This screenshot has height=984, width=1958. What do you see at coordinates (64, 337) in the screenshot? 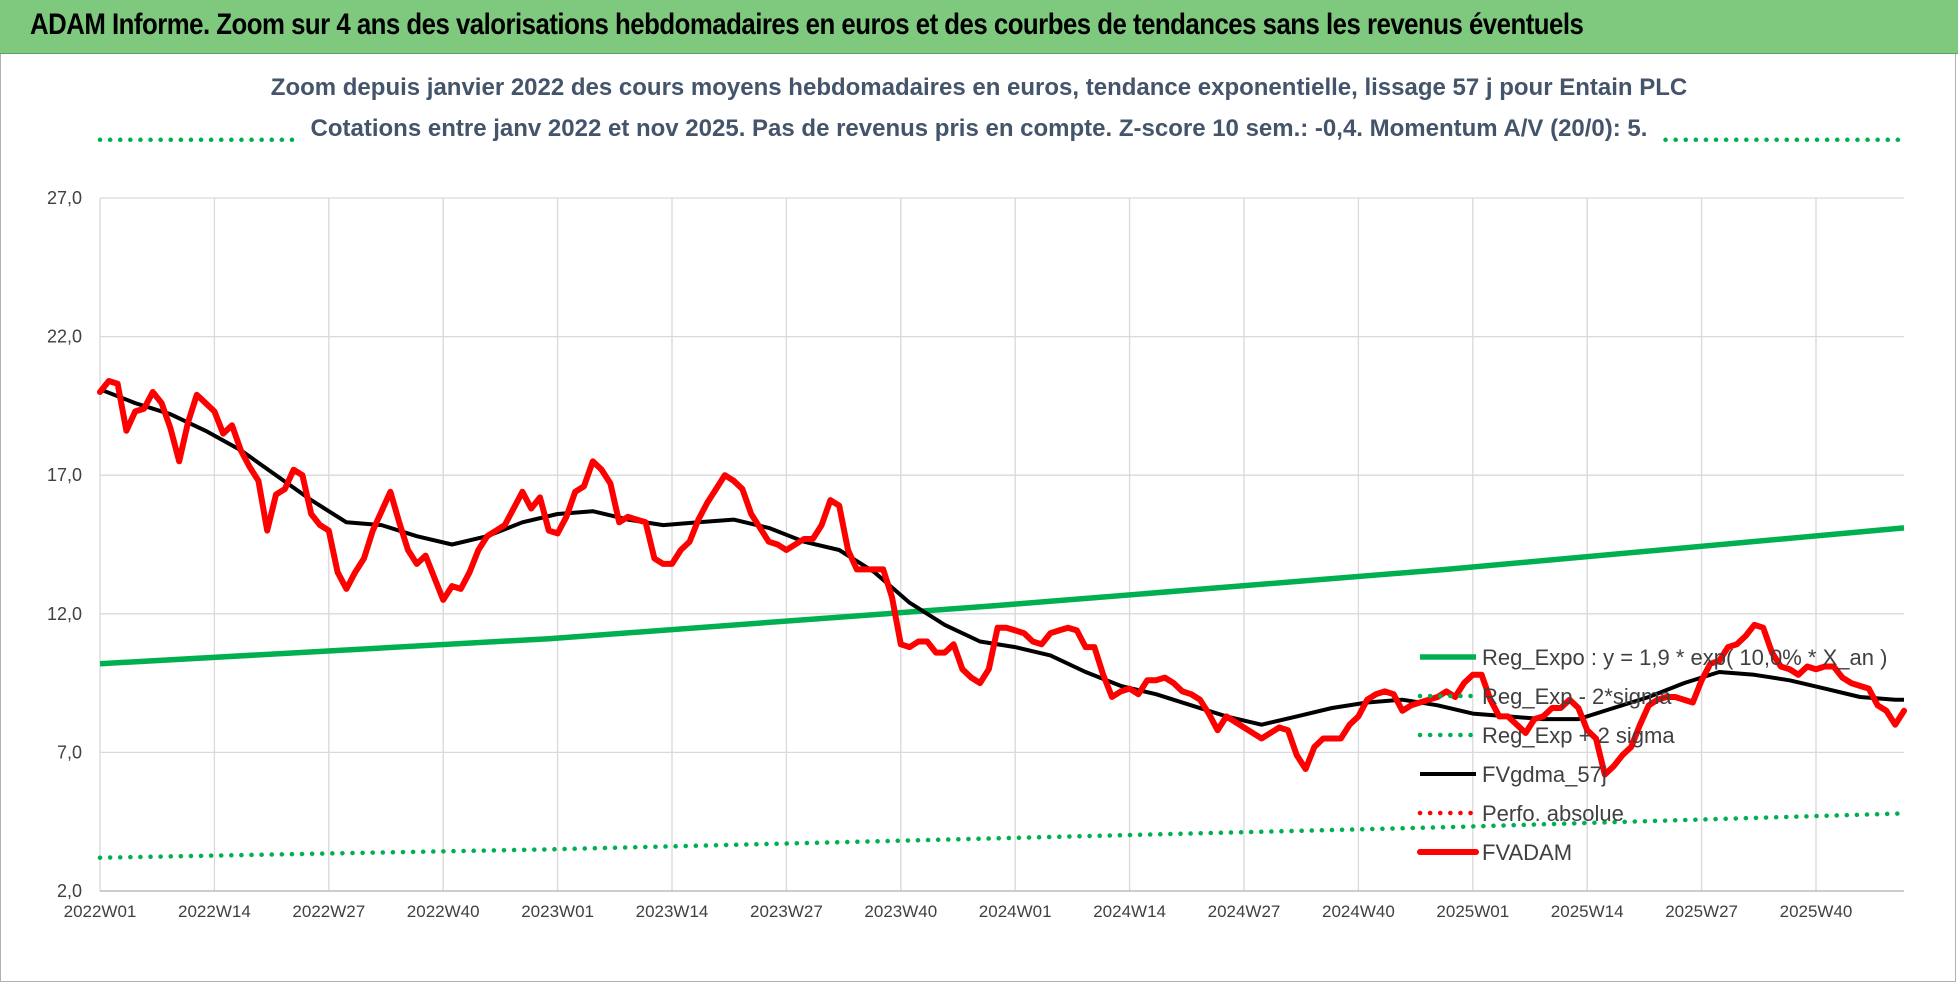
I see `y-tick-label: 22,0` at bounding box center [64, 337].